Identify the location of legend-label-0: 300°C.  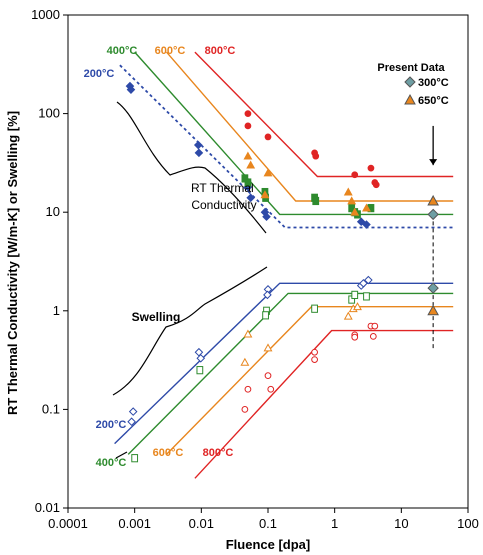
(433, 83).